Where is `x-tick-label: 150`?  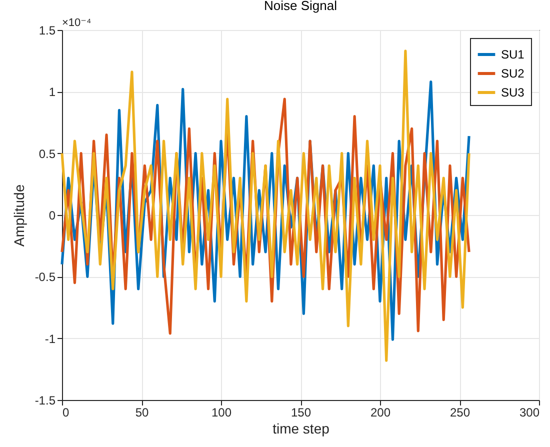
x-tick-label: 150 is located at coordinates (301, 413).